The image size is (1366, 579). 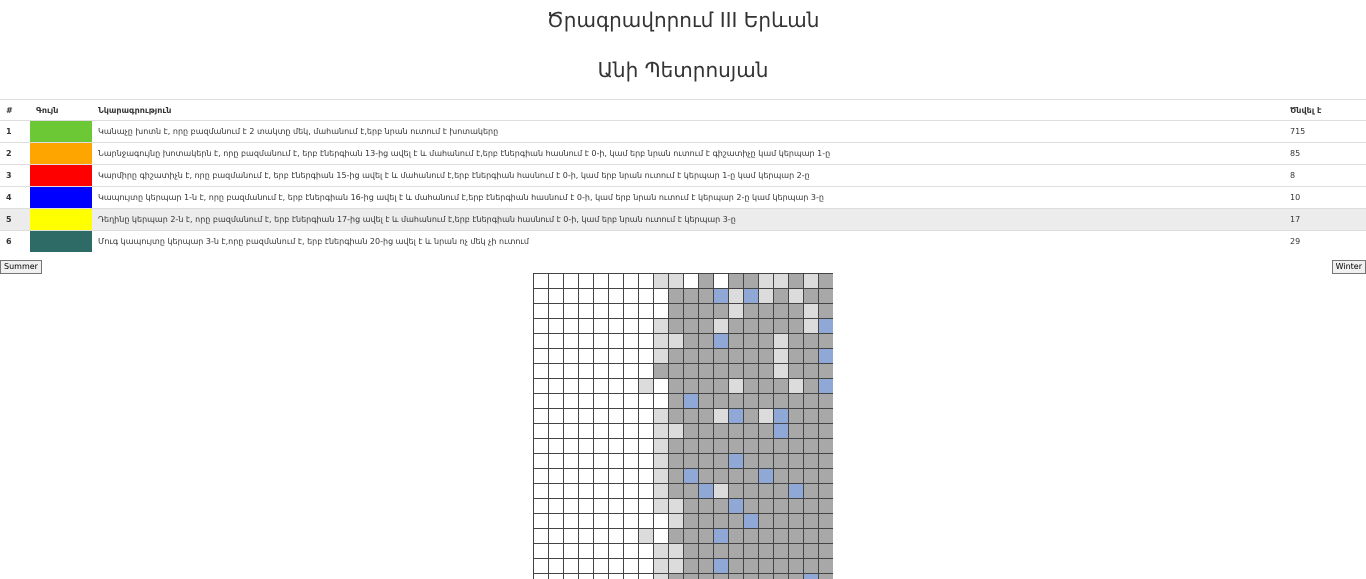 I want to click on row-count: 17, so click(x=1325, y=219).